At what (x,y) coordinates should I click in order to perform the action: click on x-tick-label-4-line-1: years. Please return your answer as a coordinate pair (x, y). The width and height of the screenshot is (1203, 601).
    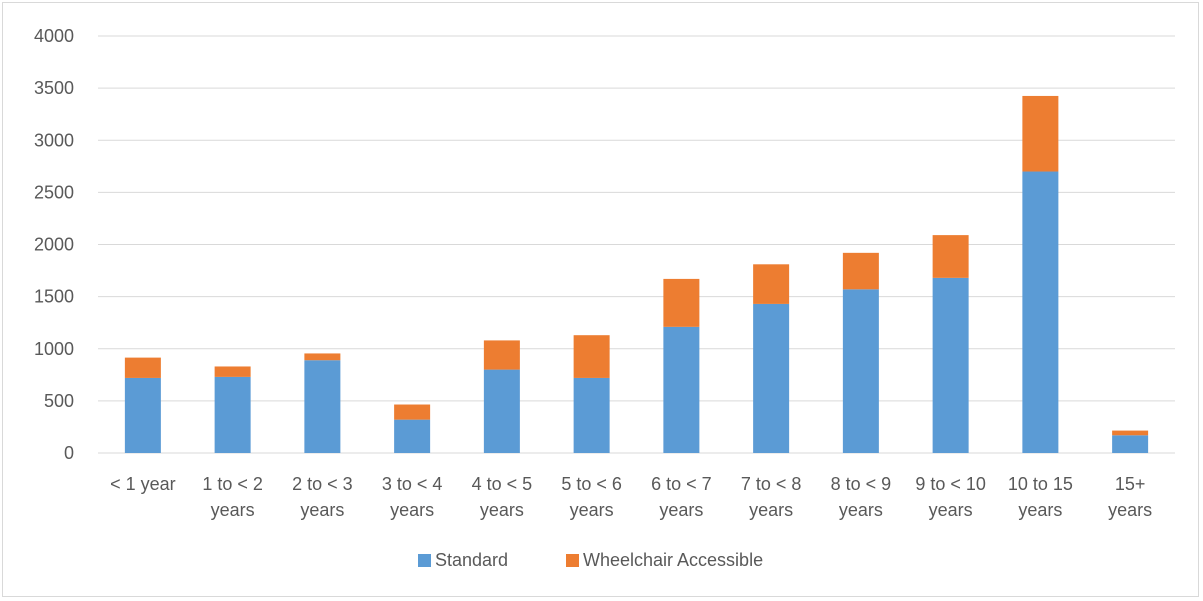
    Looking at the image, I should click on (502, 510).